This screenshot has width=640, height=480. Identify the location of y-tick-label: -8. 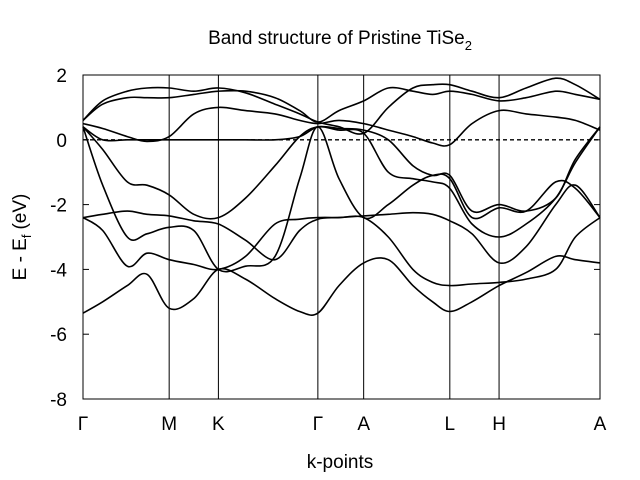
(58, 400).